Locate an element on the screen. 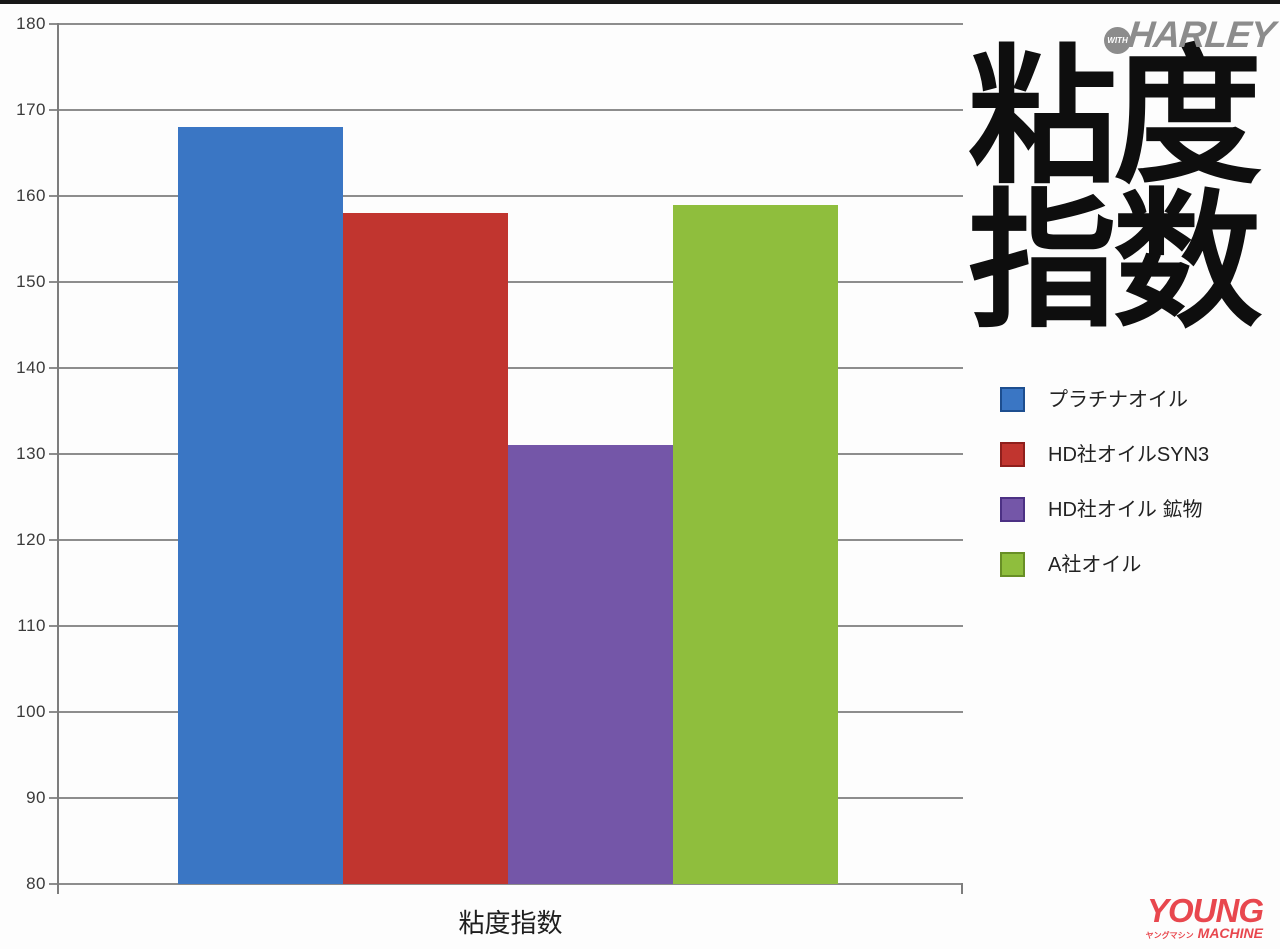 This screenshot has height=949, width=1280. legend-item-hd-oil-mineral: HD社オイル 鉱物 is located at coordinates (1135, 510).